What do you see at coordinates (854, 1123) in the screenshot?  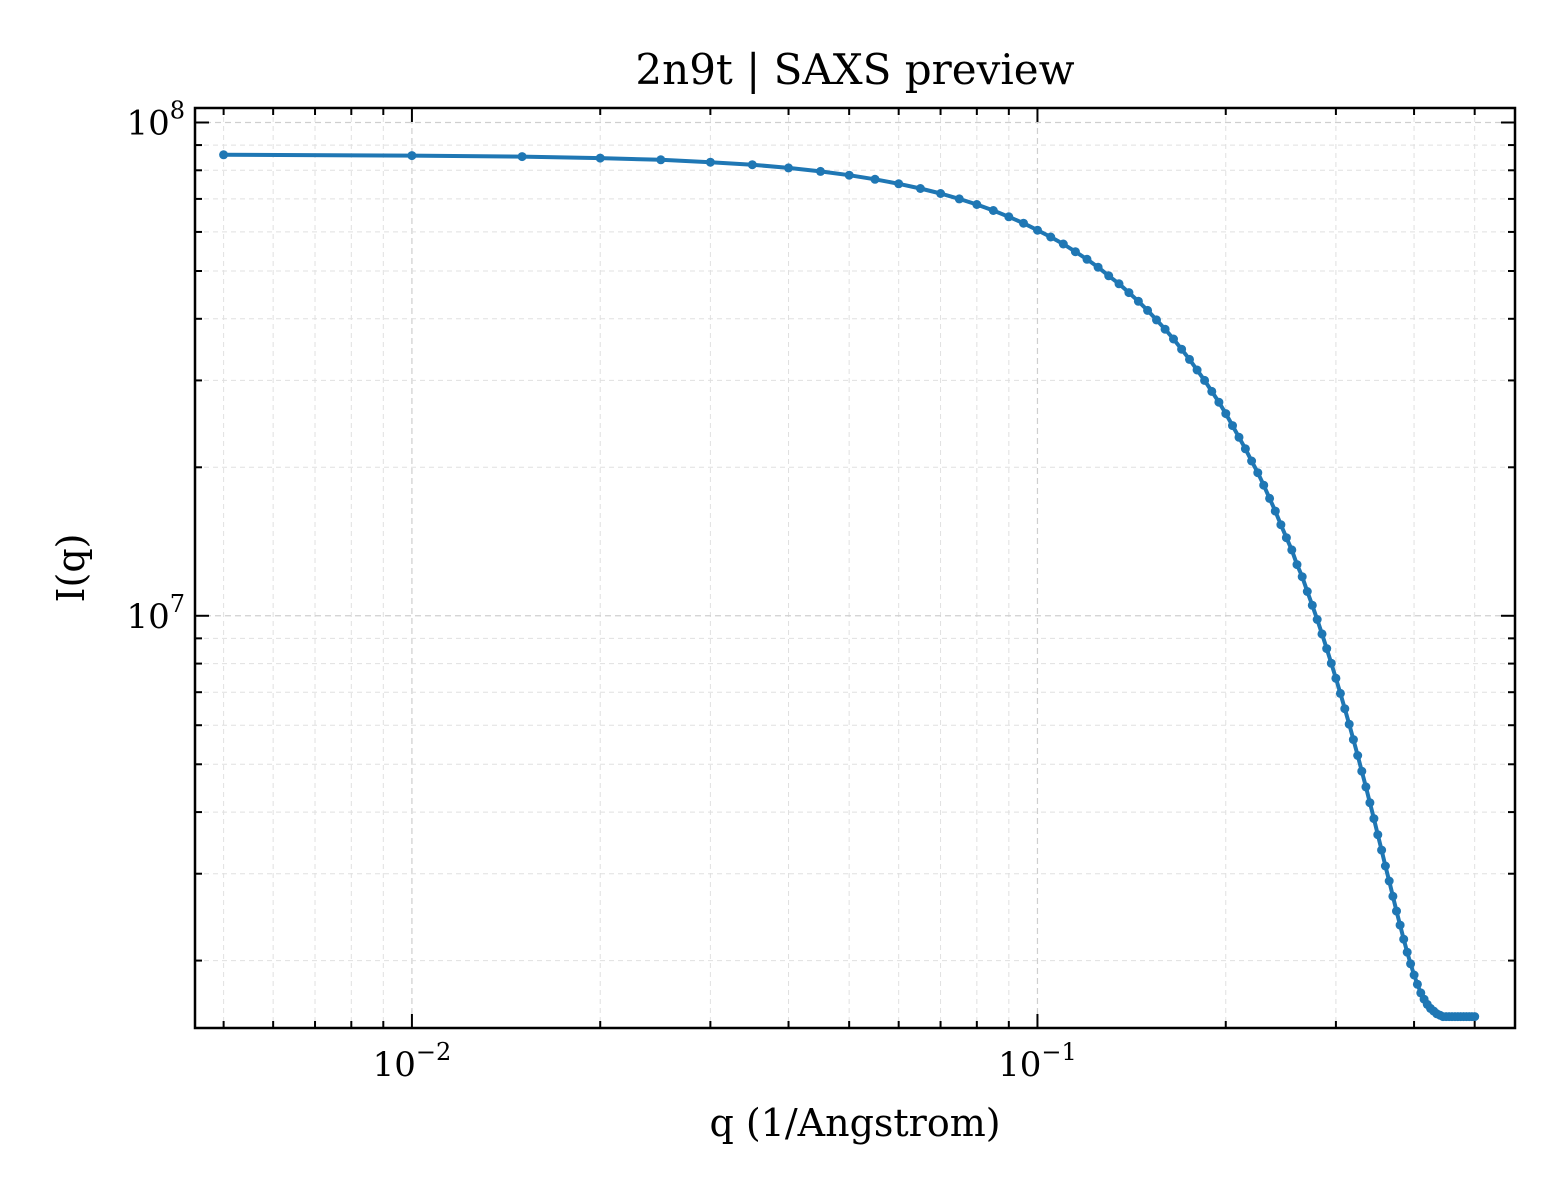 I see `x-axis-label: q (1/Angstrom)` at bounding box center [854, 1123].